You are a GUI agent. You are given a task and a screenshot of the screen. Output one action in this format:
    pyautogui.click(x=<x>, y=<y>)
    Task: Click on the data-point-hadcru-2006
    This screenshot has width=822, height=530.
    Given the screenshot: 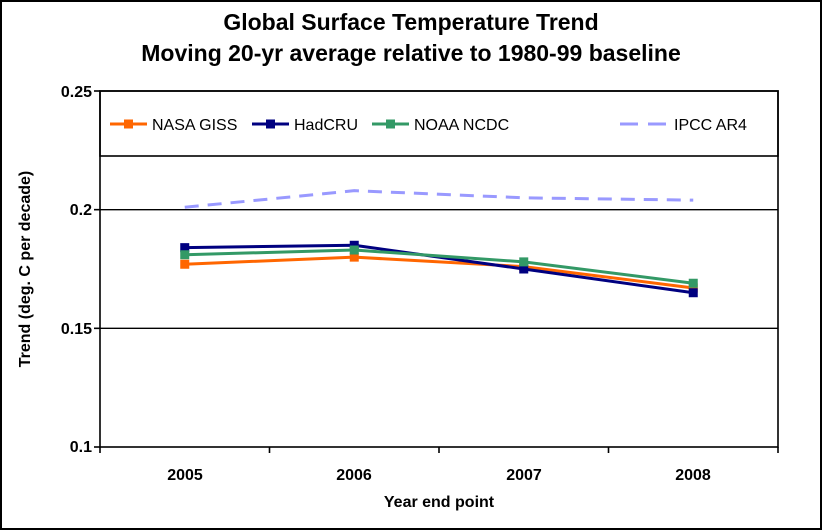 What is the action you would take?
    pyautogui.click(x=354, y=245)
    